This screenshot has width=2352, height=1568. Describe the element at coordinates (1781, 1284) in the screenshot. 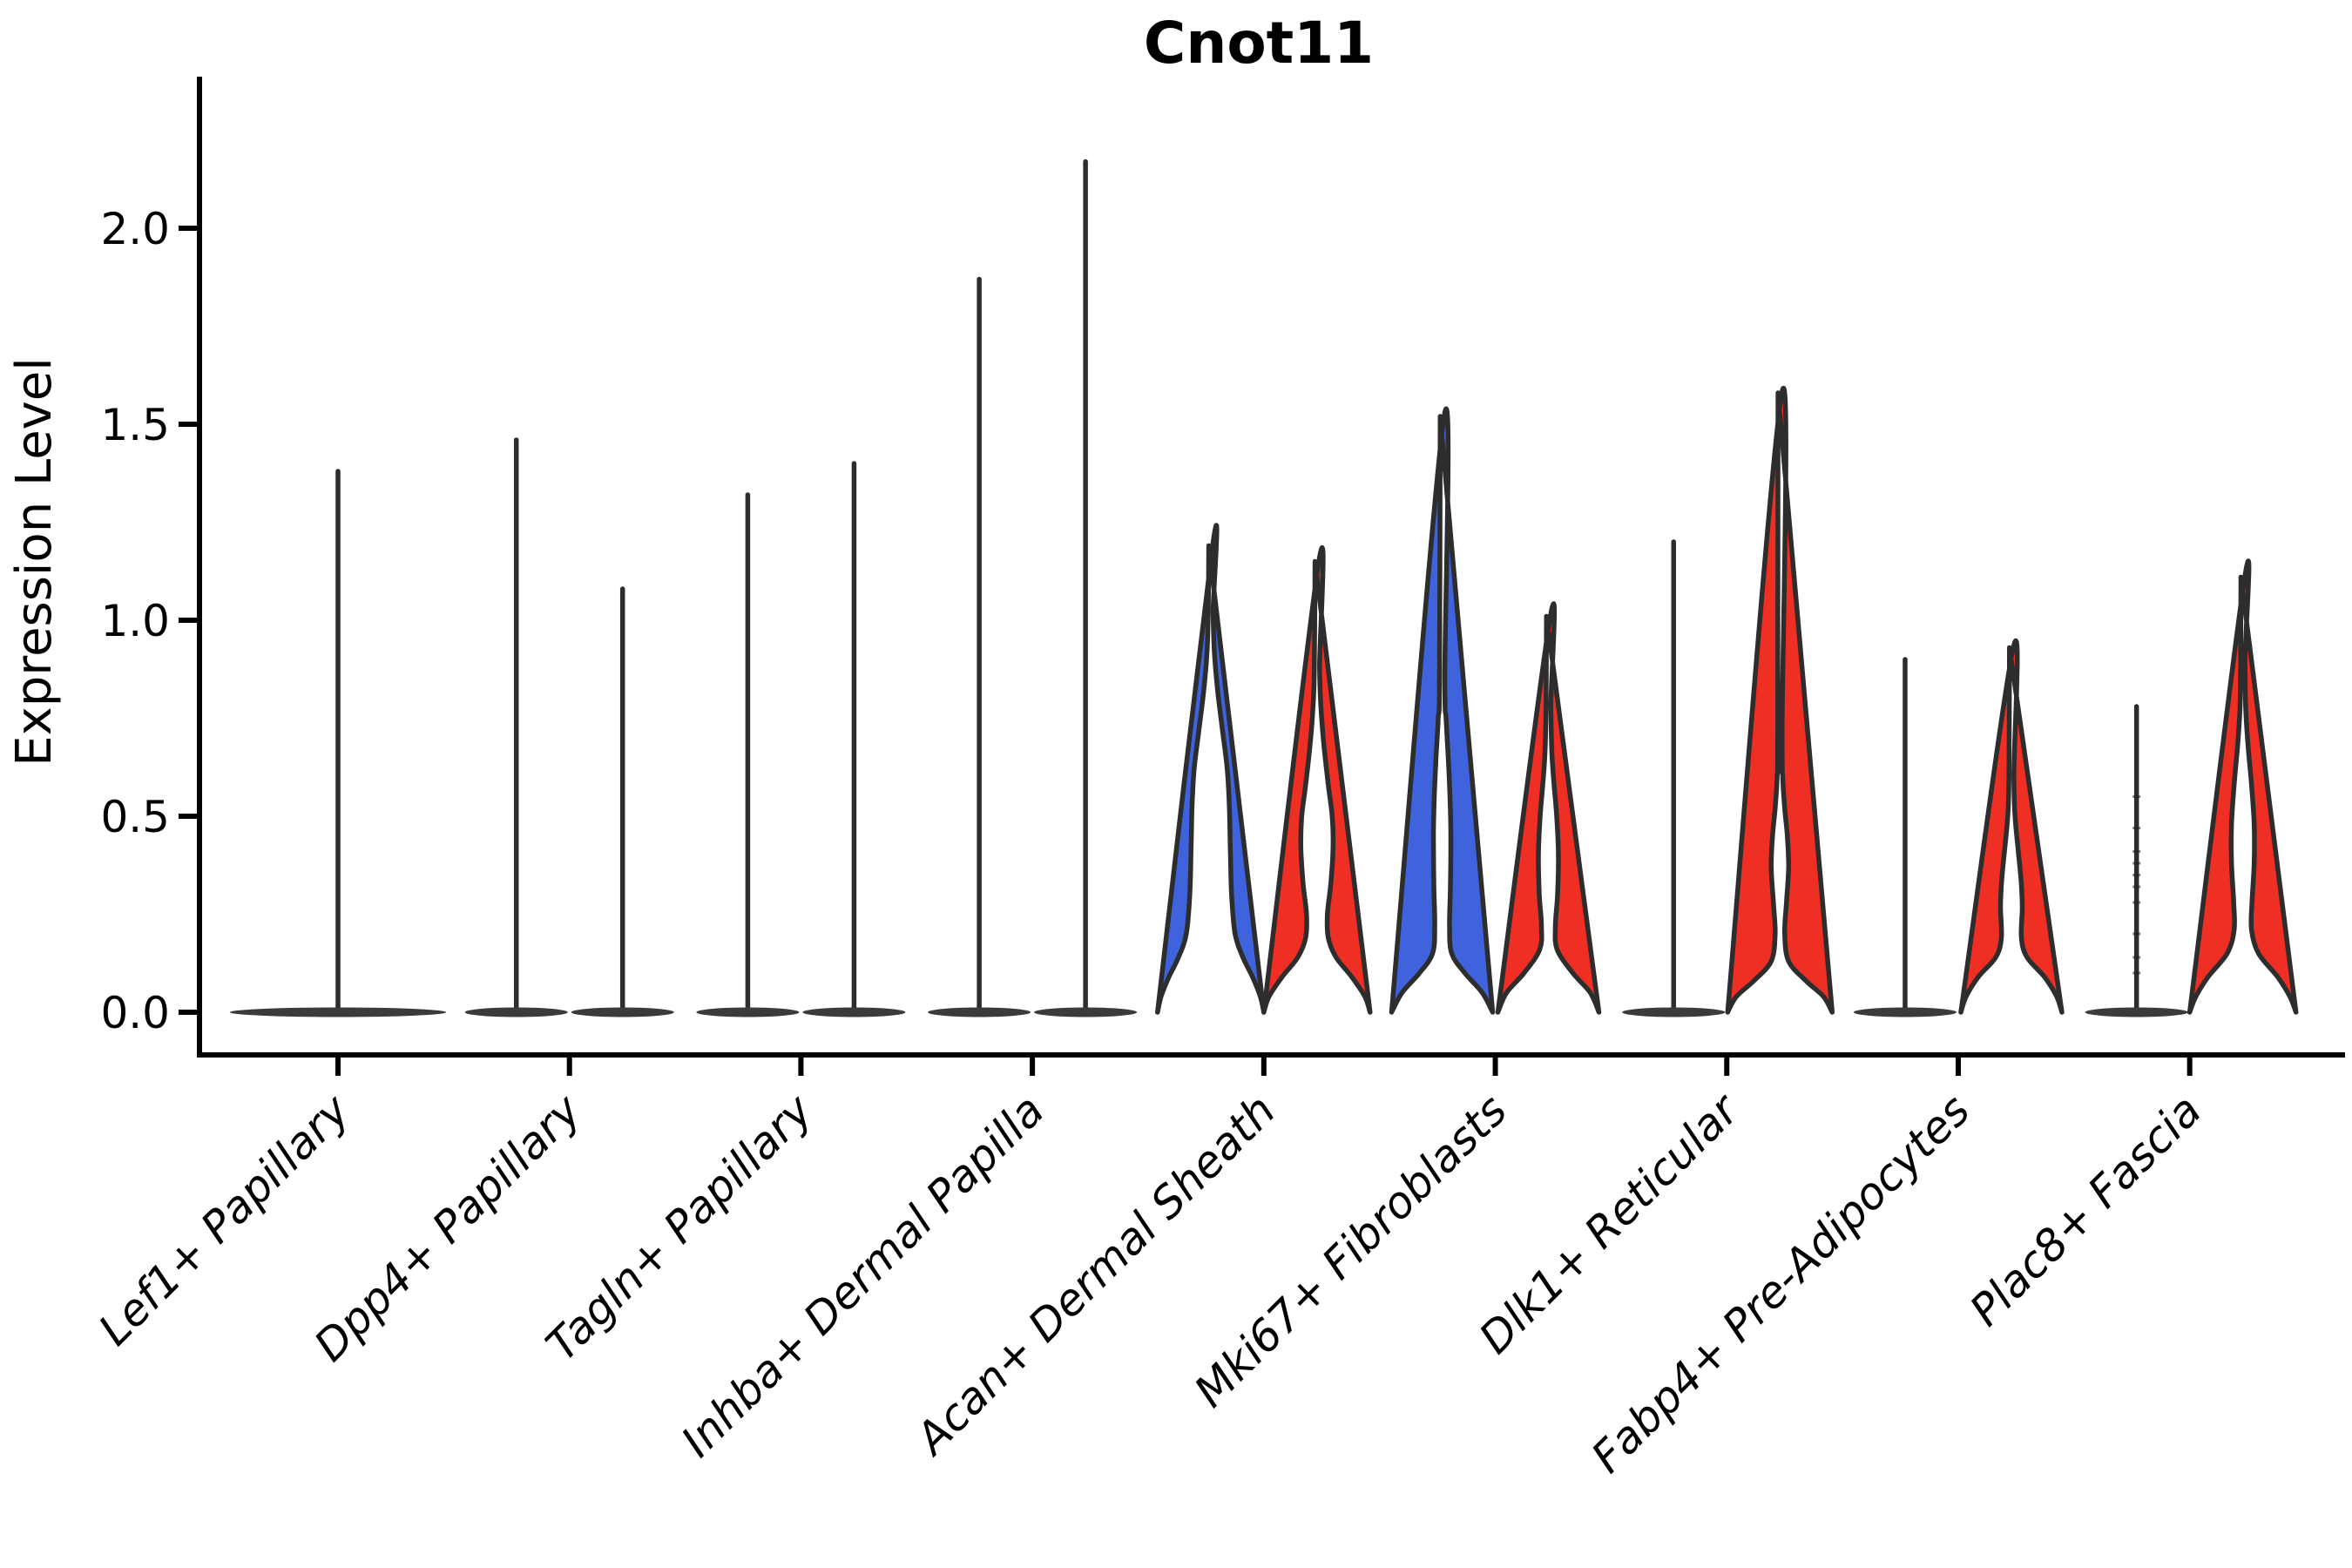

I see `x-tick-label: Fabp4+ Pre-Adipocytes` at that location.